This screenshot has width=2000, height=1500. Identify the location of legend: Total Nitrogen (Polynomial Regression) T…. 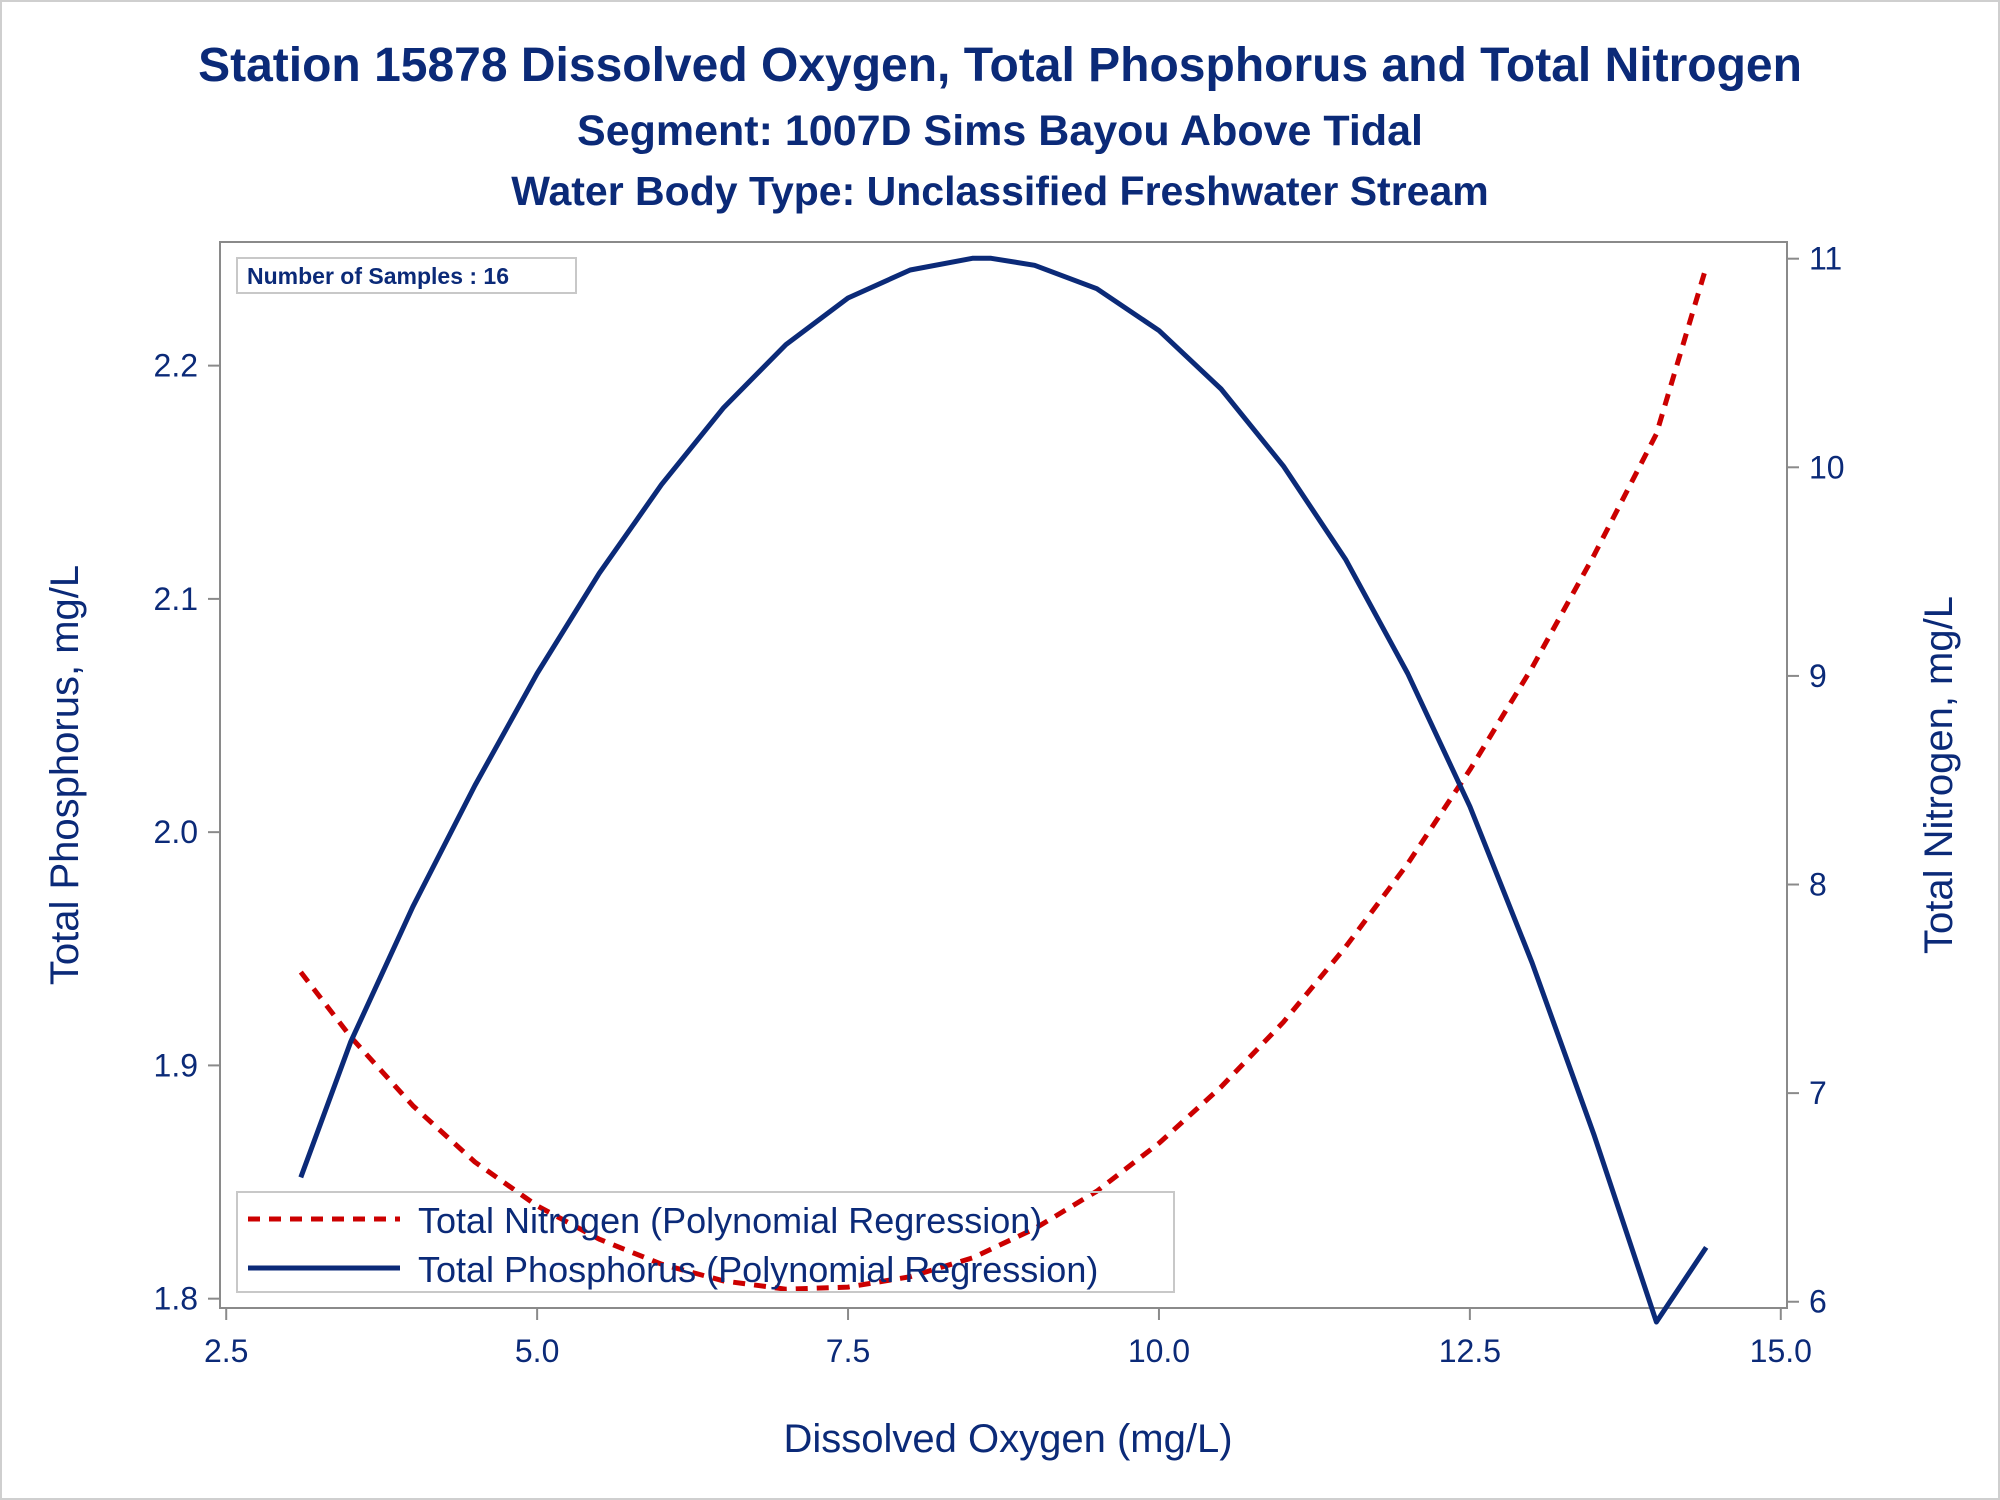
(705, 1242).